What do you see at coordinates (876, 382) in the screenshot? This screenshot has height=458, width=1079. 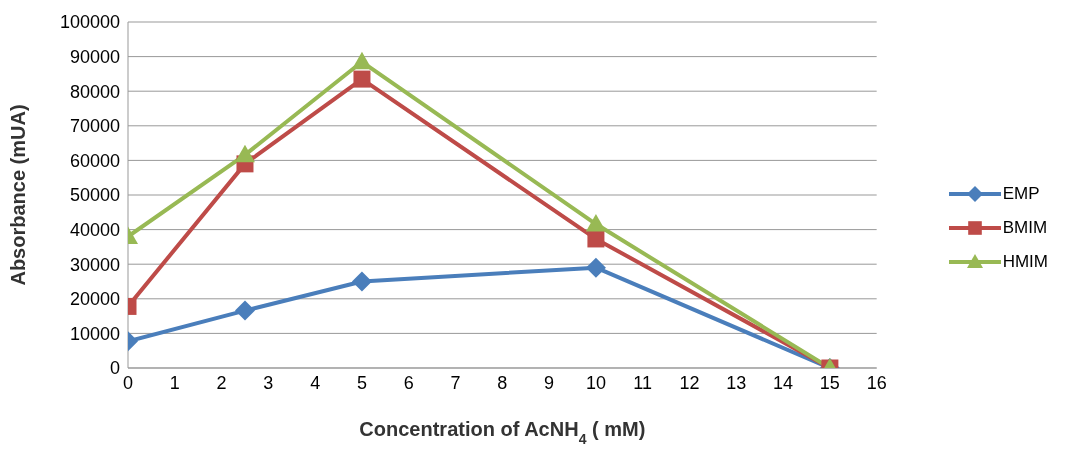 I see `x-tick-label: 16` at bounding box center [876, 382].